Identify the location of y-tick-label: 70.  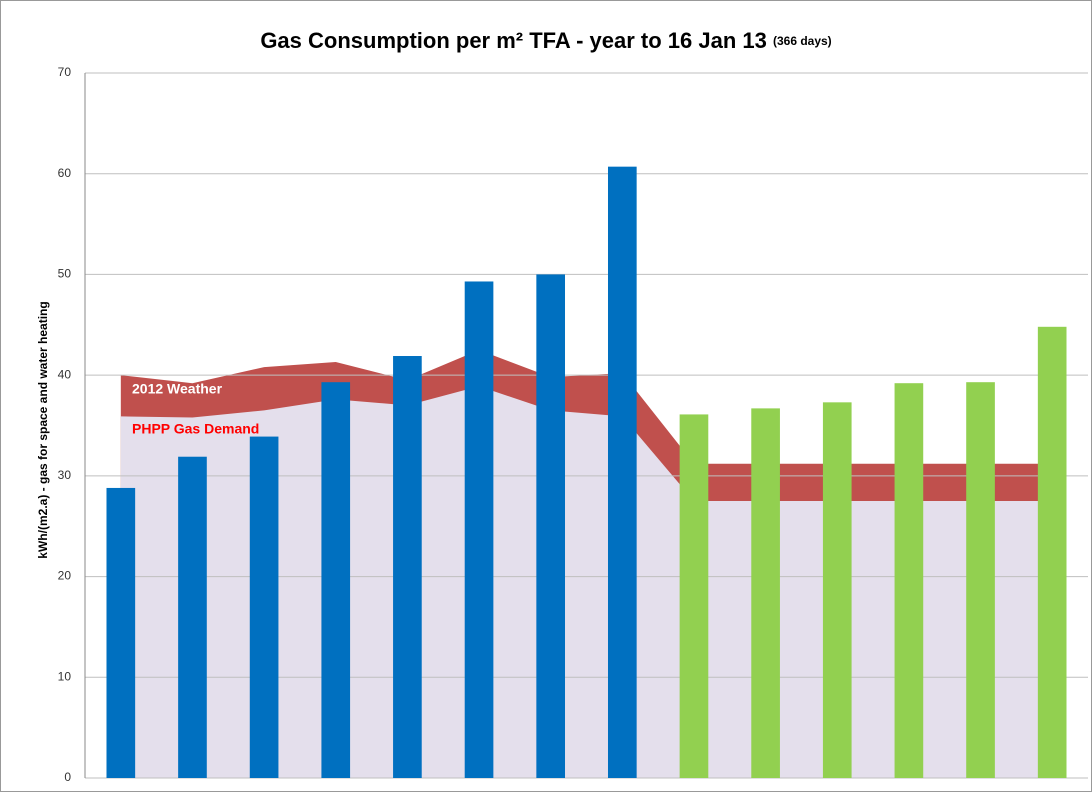
(65, 72).